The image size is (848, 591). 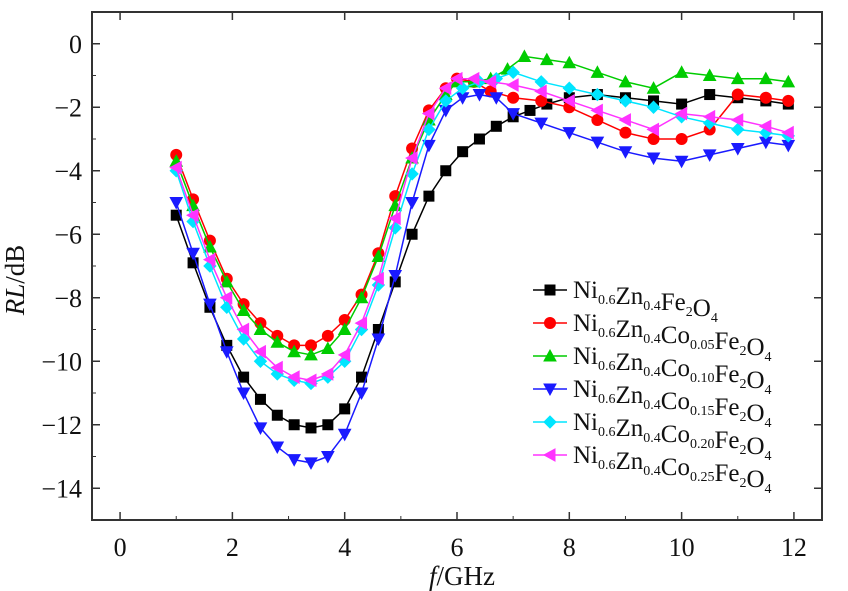 I want to click on legend-text: O, so click(x=755, y=380).